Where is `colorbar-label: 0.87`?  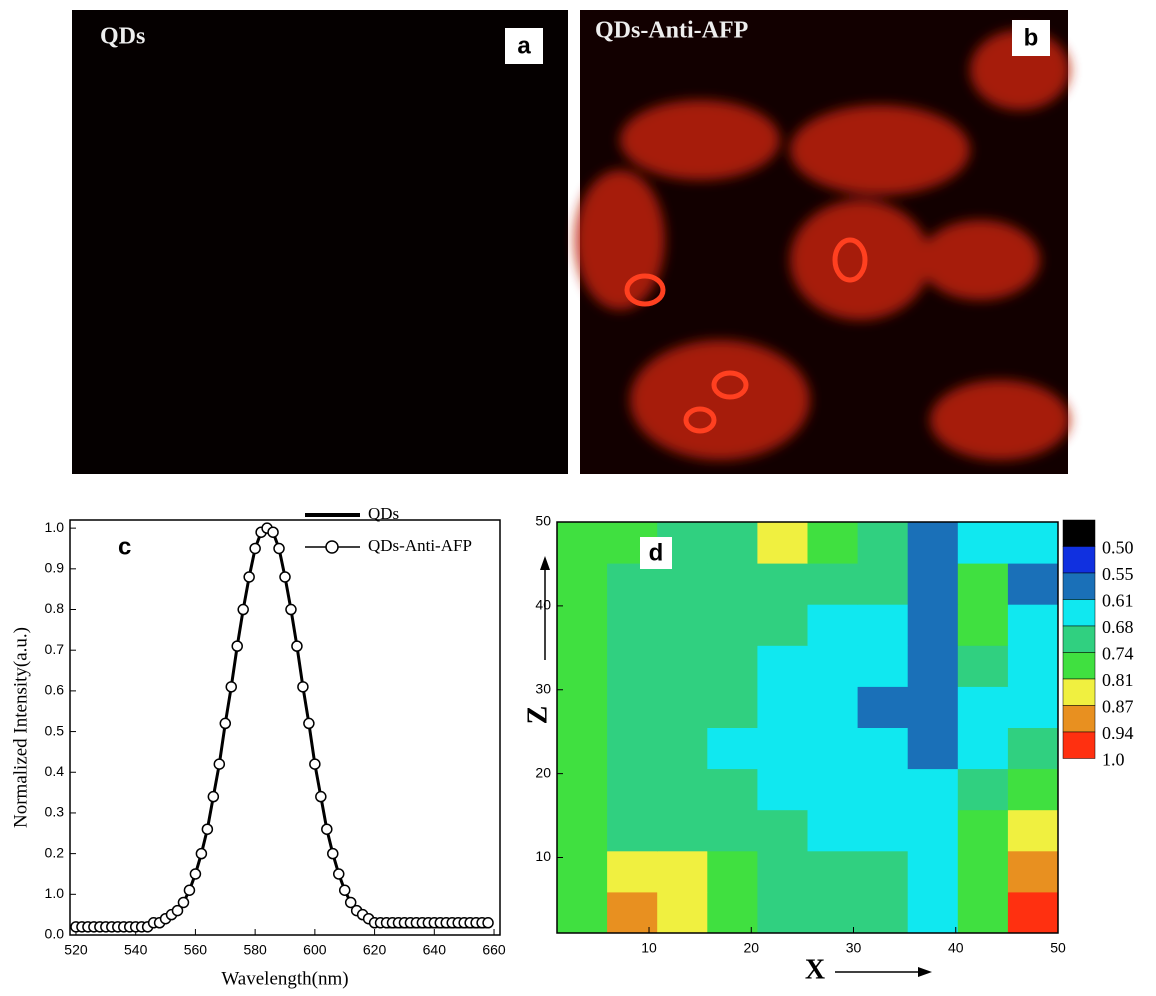 colorbar-label: 0.87 is located at coordinates (1118, 707).